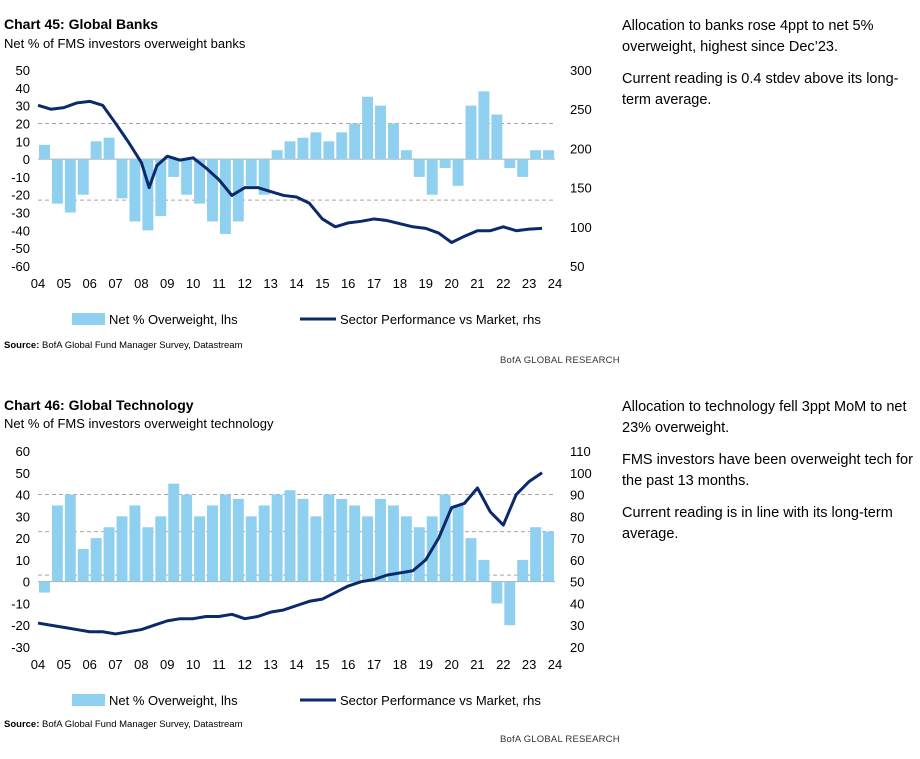 The width and height of the screenshot is (920, 759). What do you see at coordinates (20, 248) in the screenshot?
I see `y-left-tick-label: -50` at bounding box center [20, 248].